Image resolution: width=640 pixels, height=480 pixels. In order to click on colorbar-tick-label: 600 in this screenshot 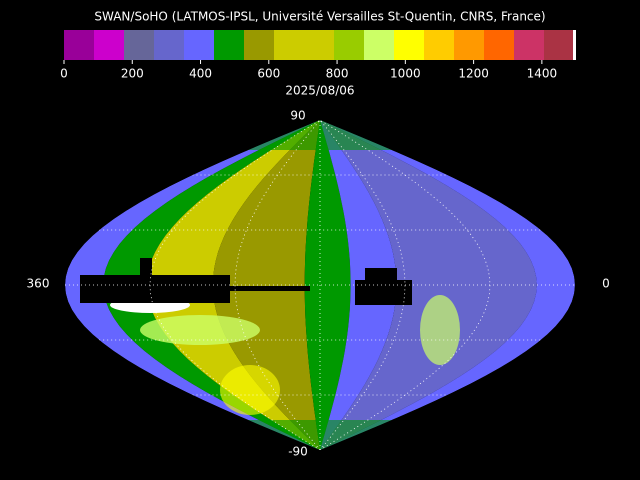, I will do `click(268, 74)`.